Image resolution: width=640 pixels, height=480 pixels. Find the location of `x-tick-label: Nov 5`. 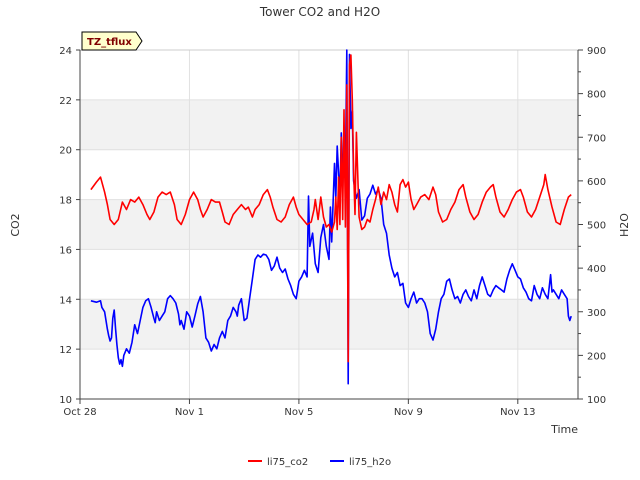

x-tick-label: Nov 5 is located at coordinates (298, 412).